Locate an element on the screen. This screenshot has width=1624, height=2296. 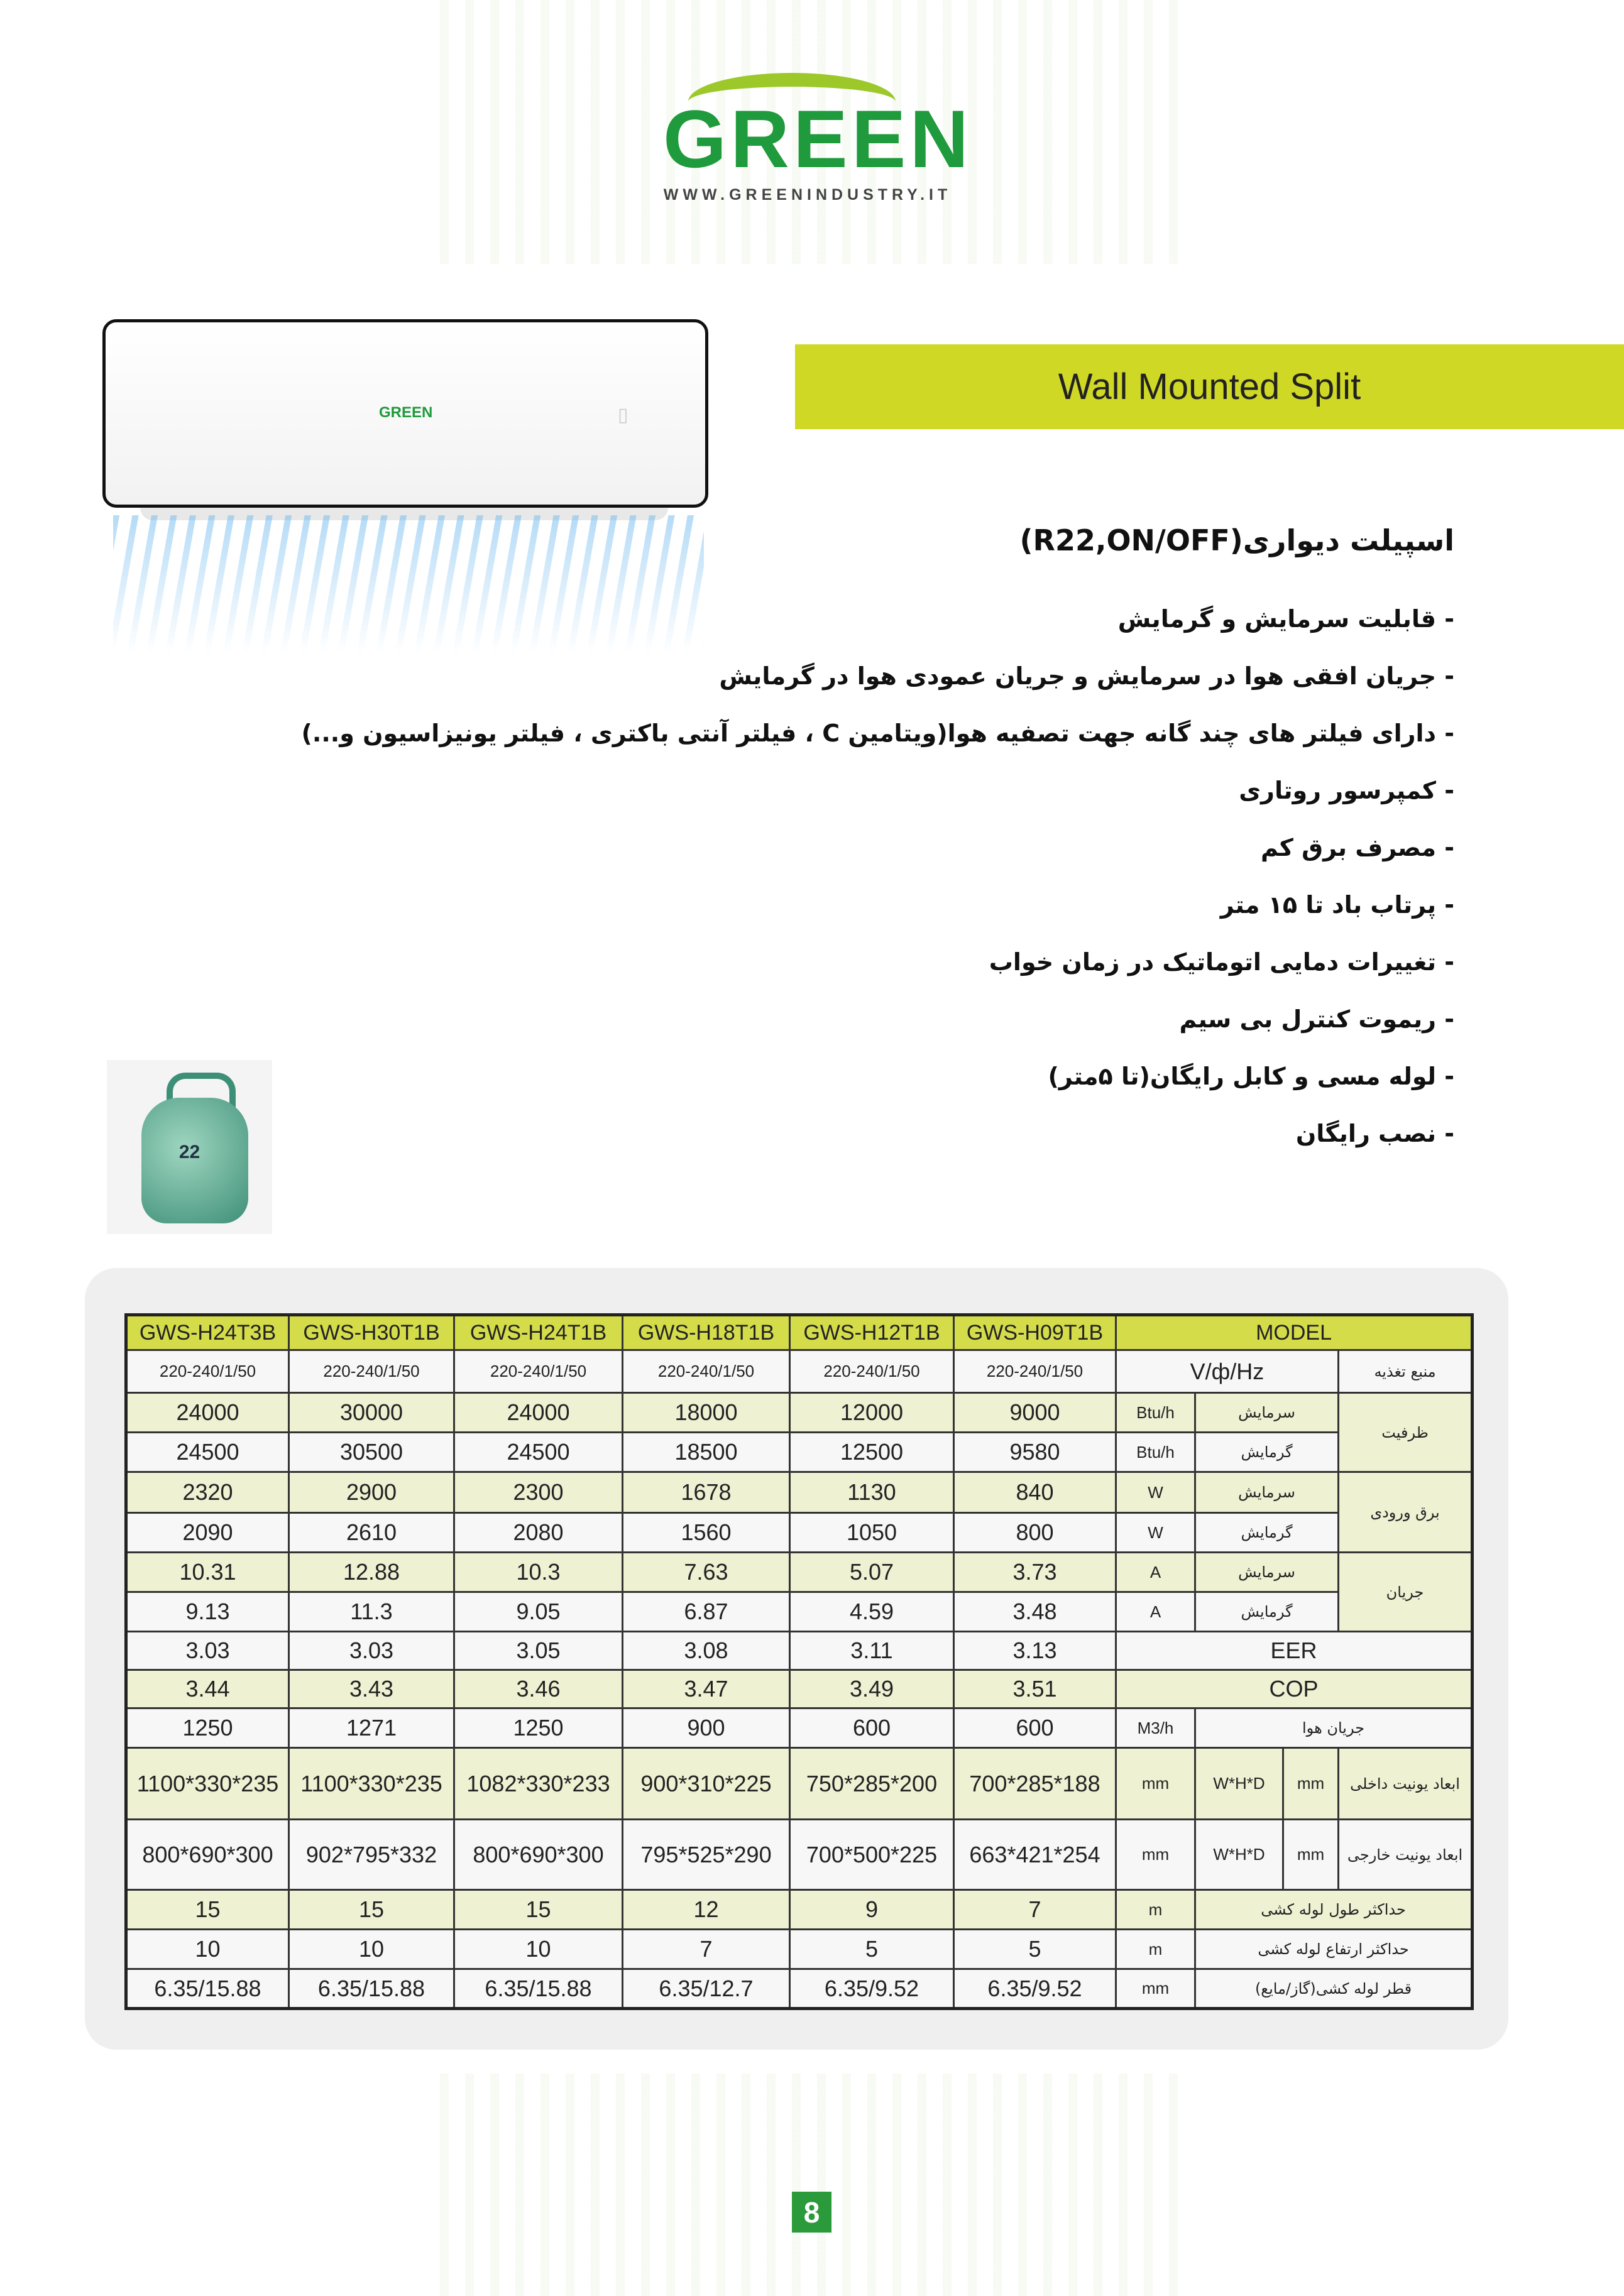
row-label: جریان is located at coordinates (1406, 1591).